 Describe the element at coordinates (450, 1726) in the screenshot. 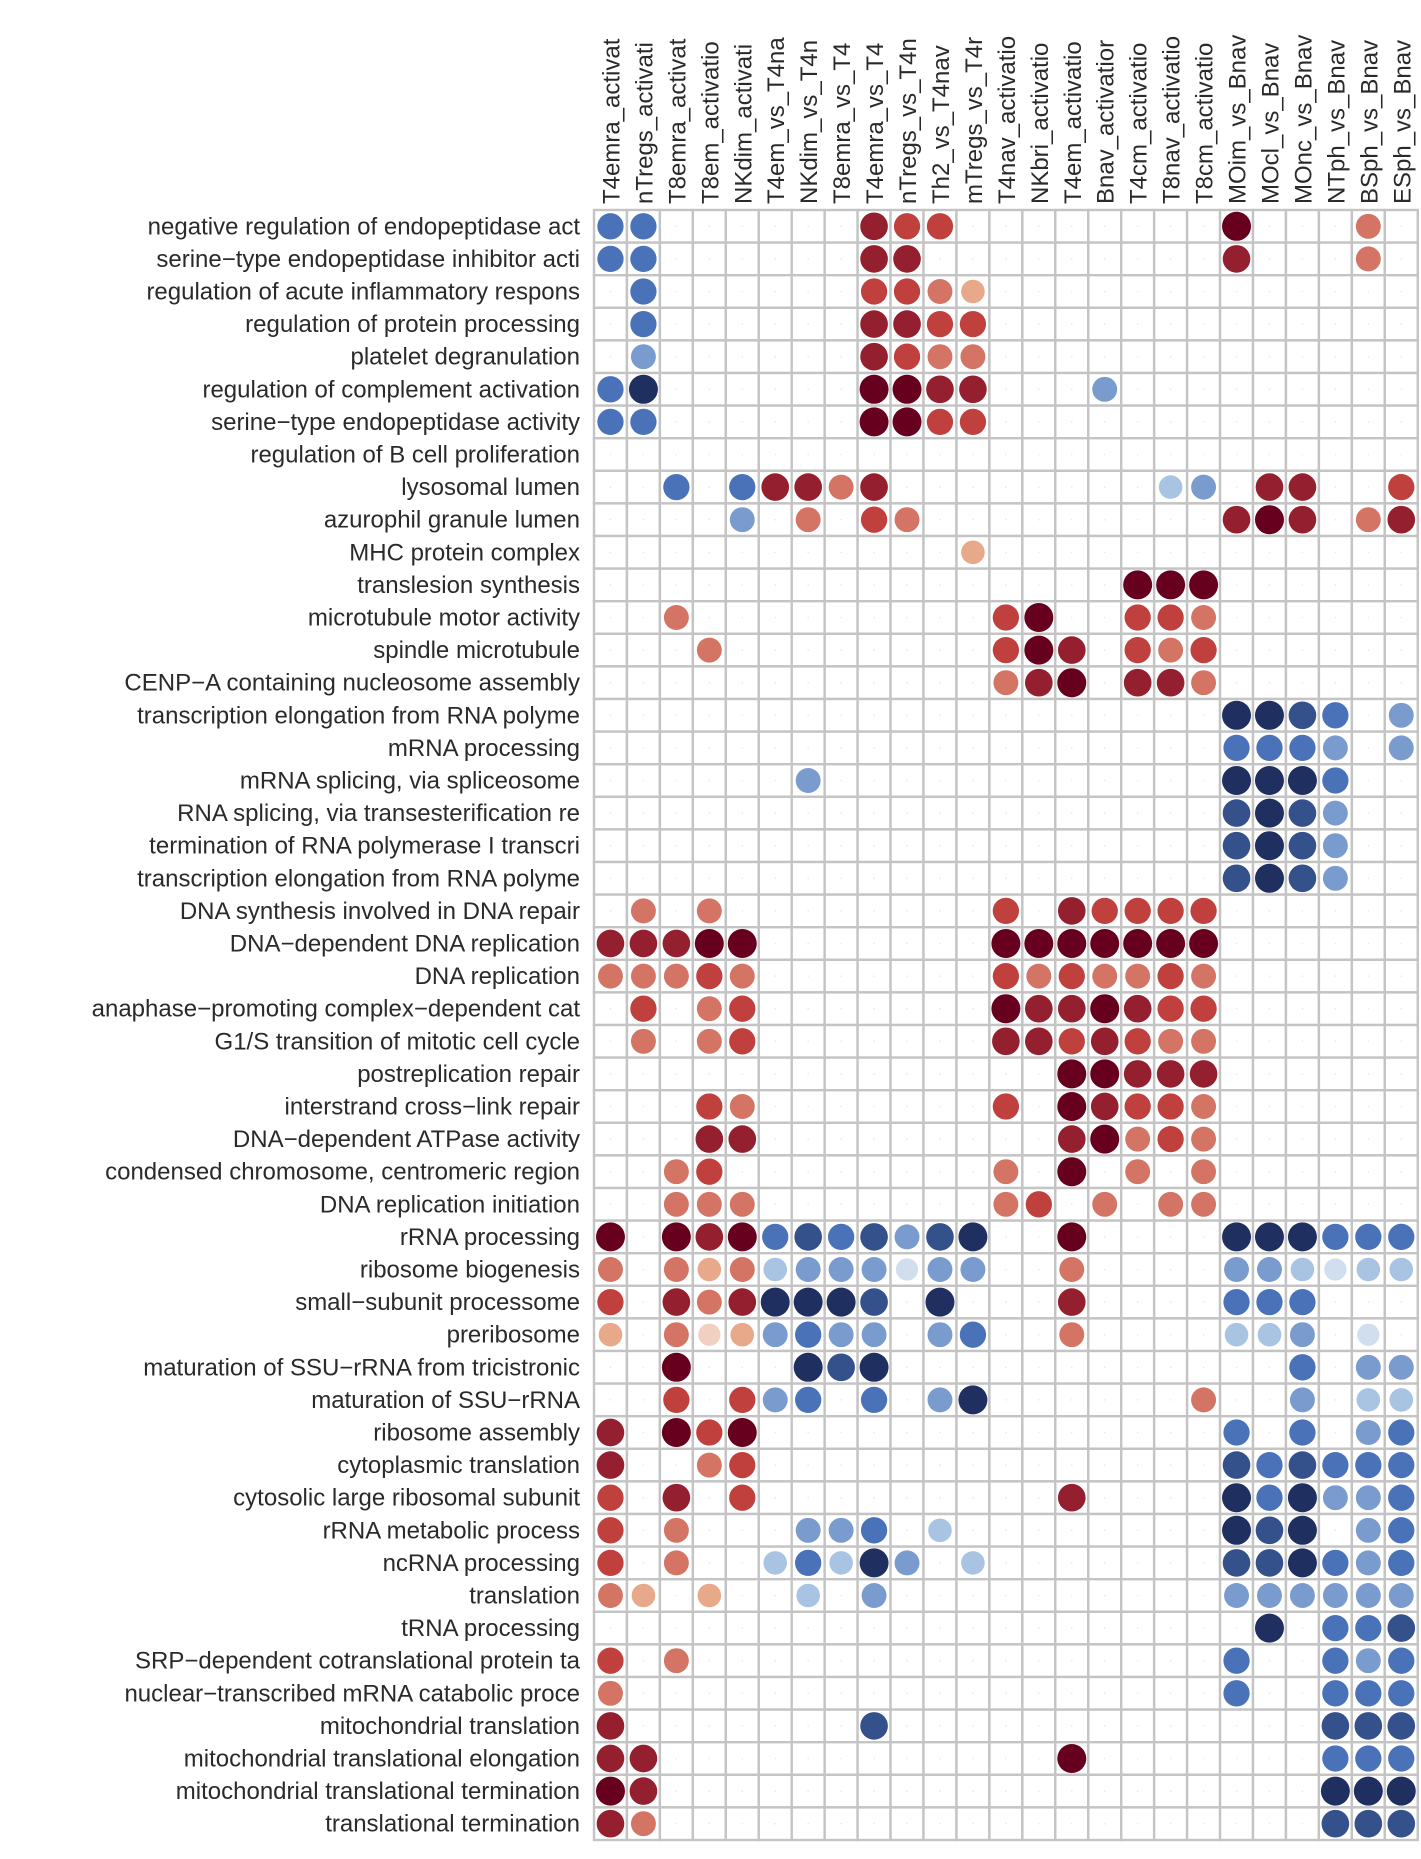

I see `row-label: mitochondrial translation` at that location.